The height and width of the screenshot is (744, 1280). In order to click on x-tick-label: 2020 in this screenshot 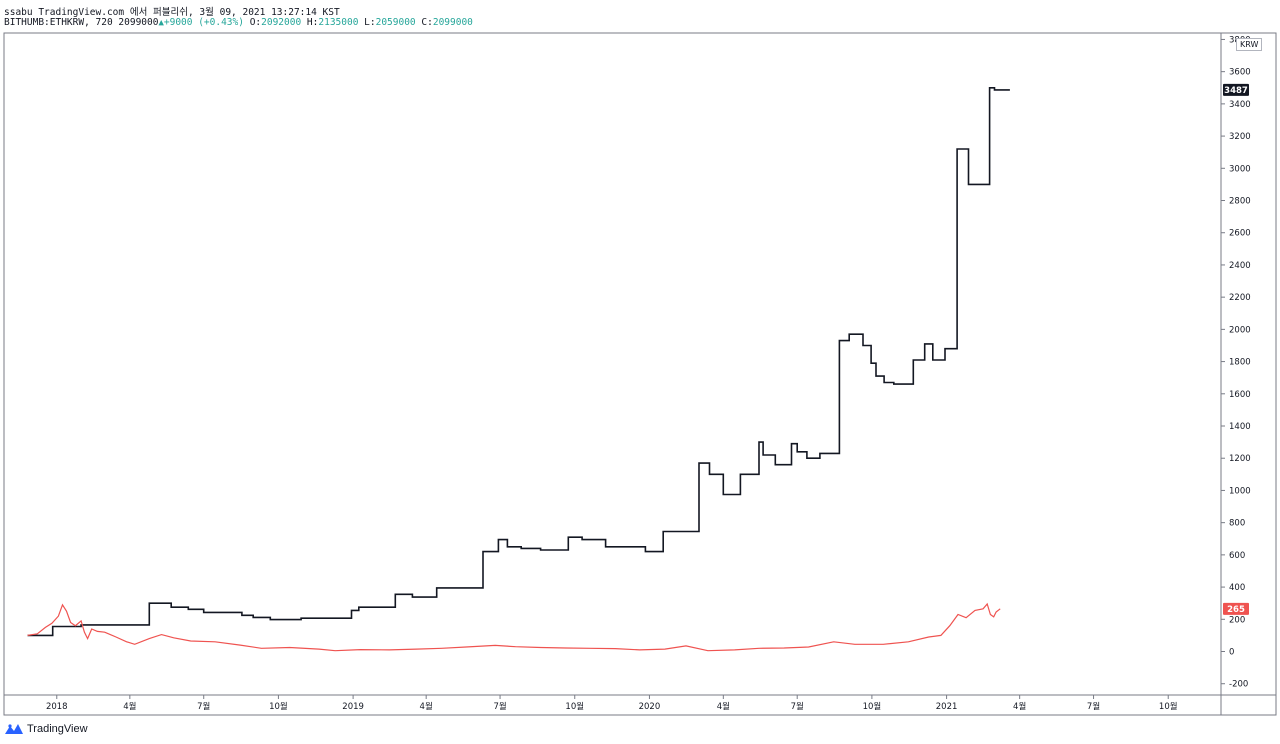, I will do `click(650, 707)`.